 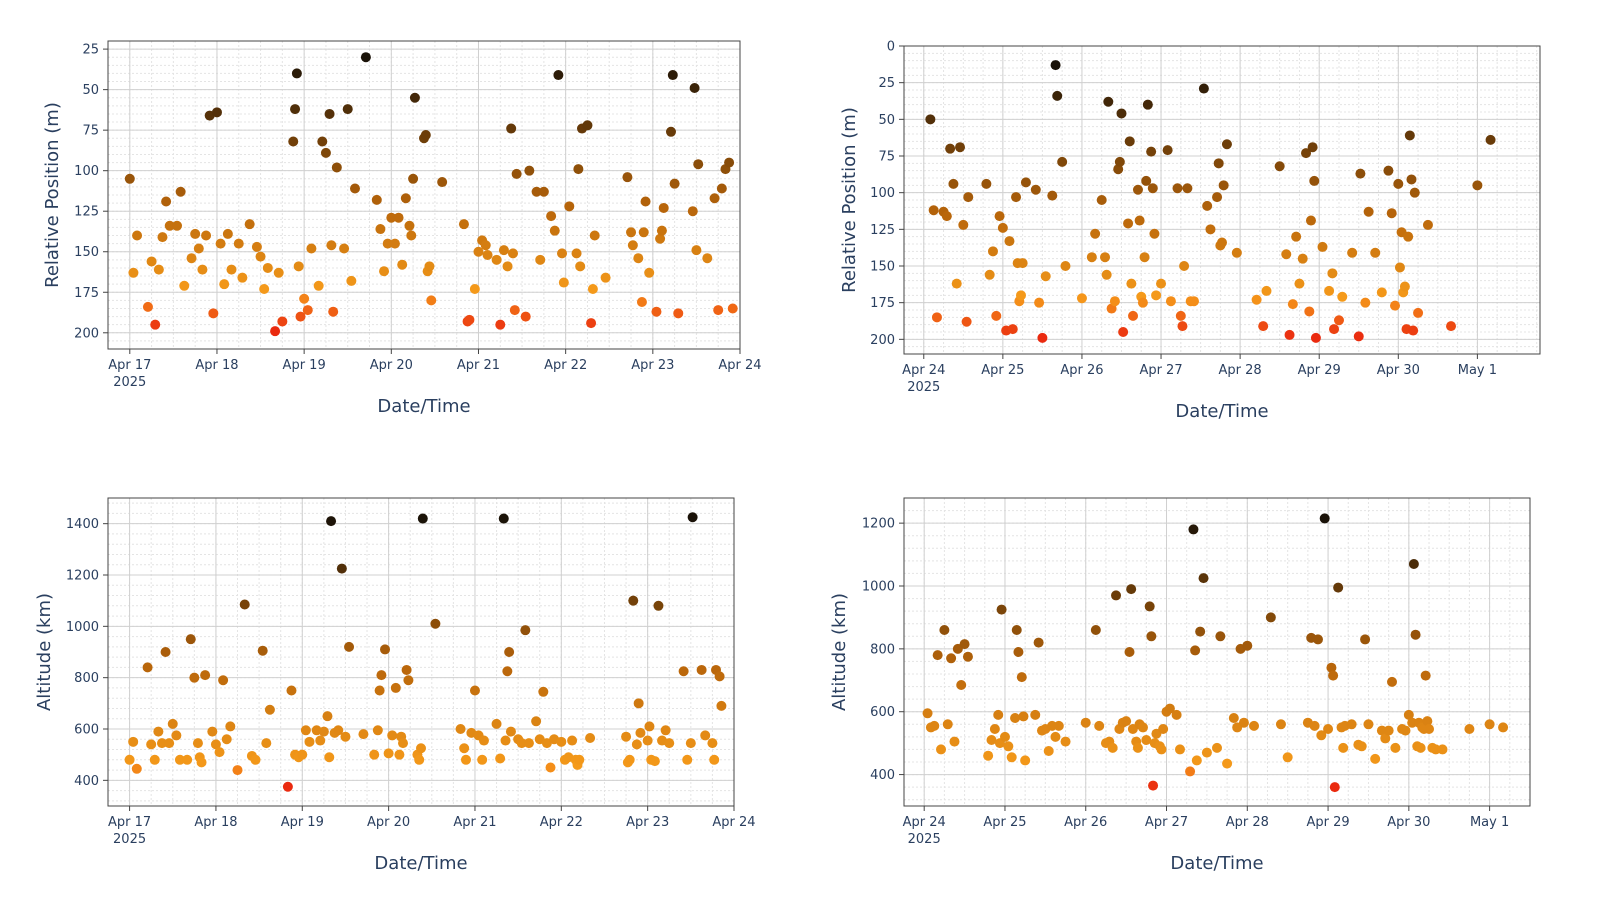 I want to click on x-tick-sublabel: 2025, so click(x=129, y=382).